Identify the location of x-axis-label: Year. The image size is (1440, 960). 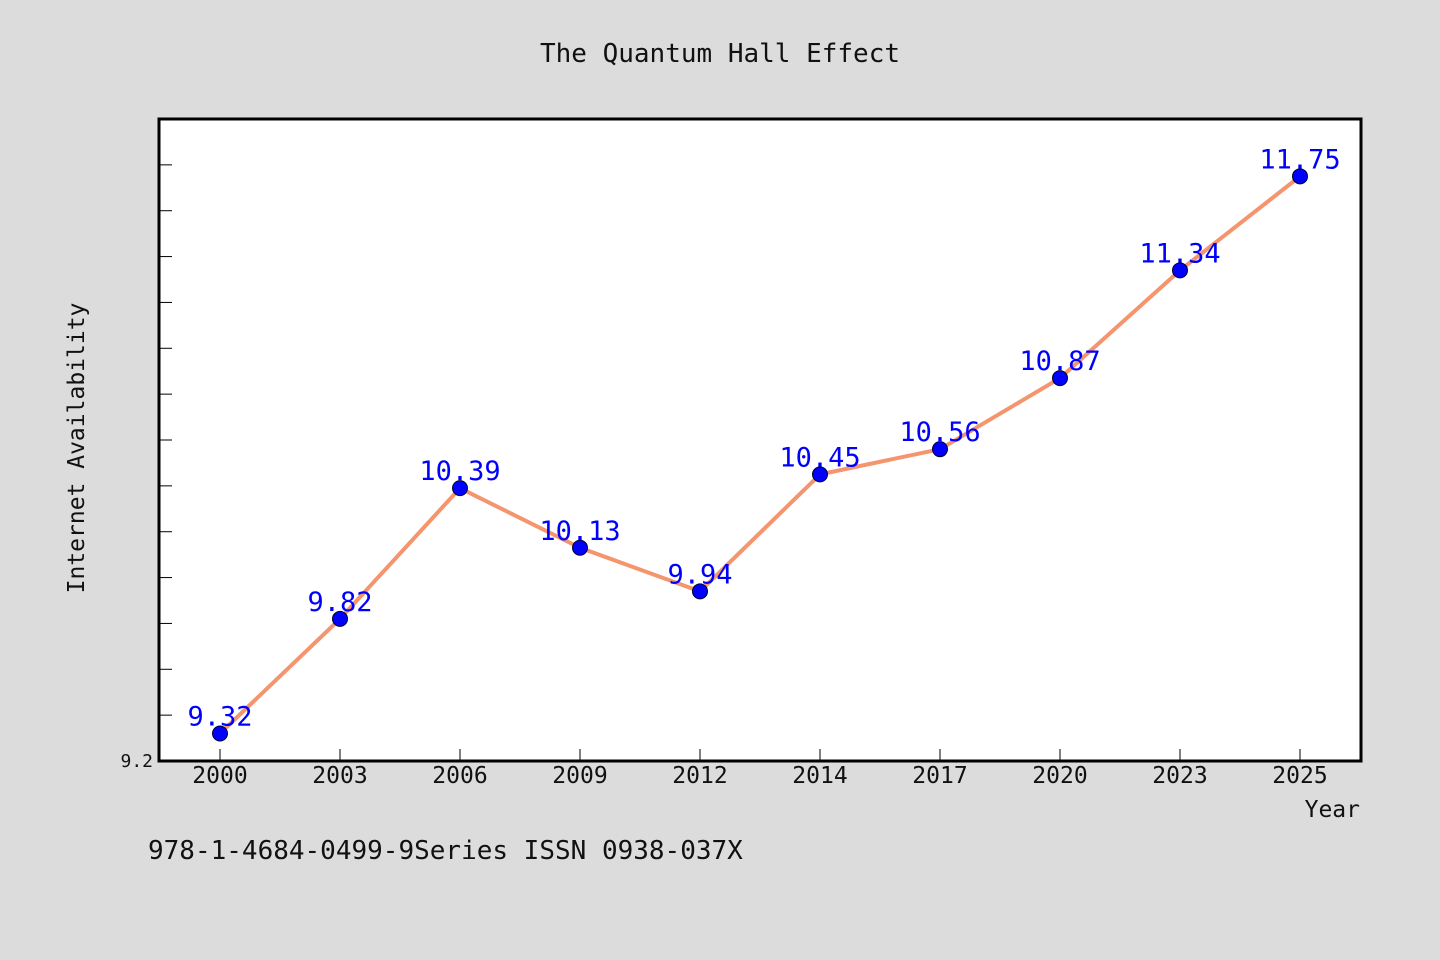
(1332, 810).